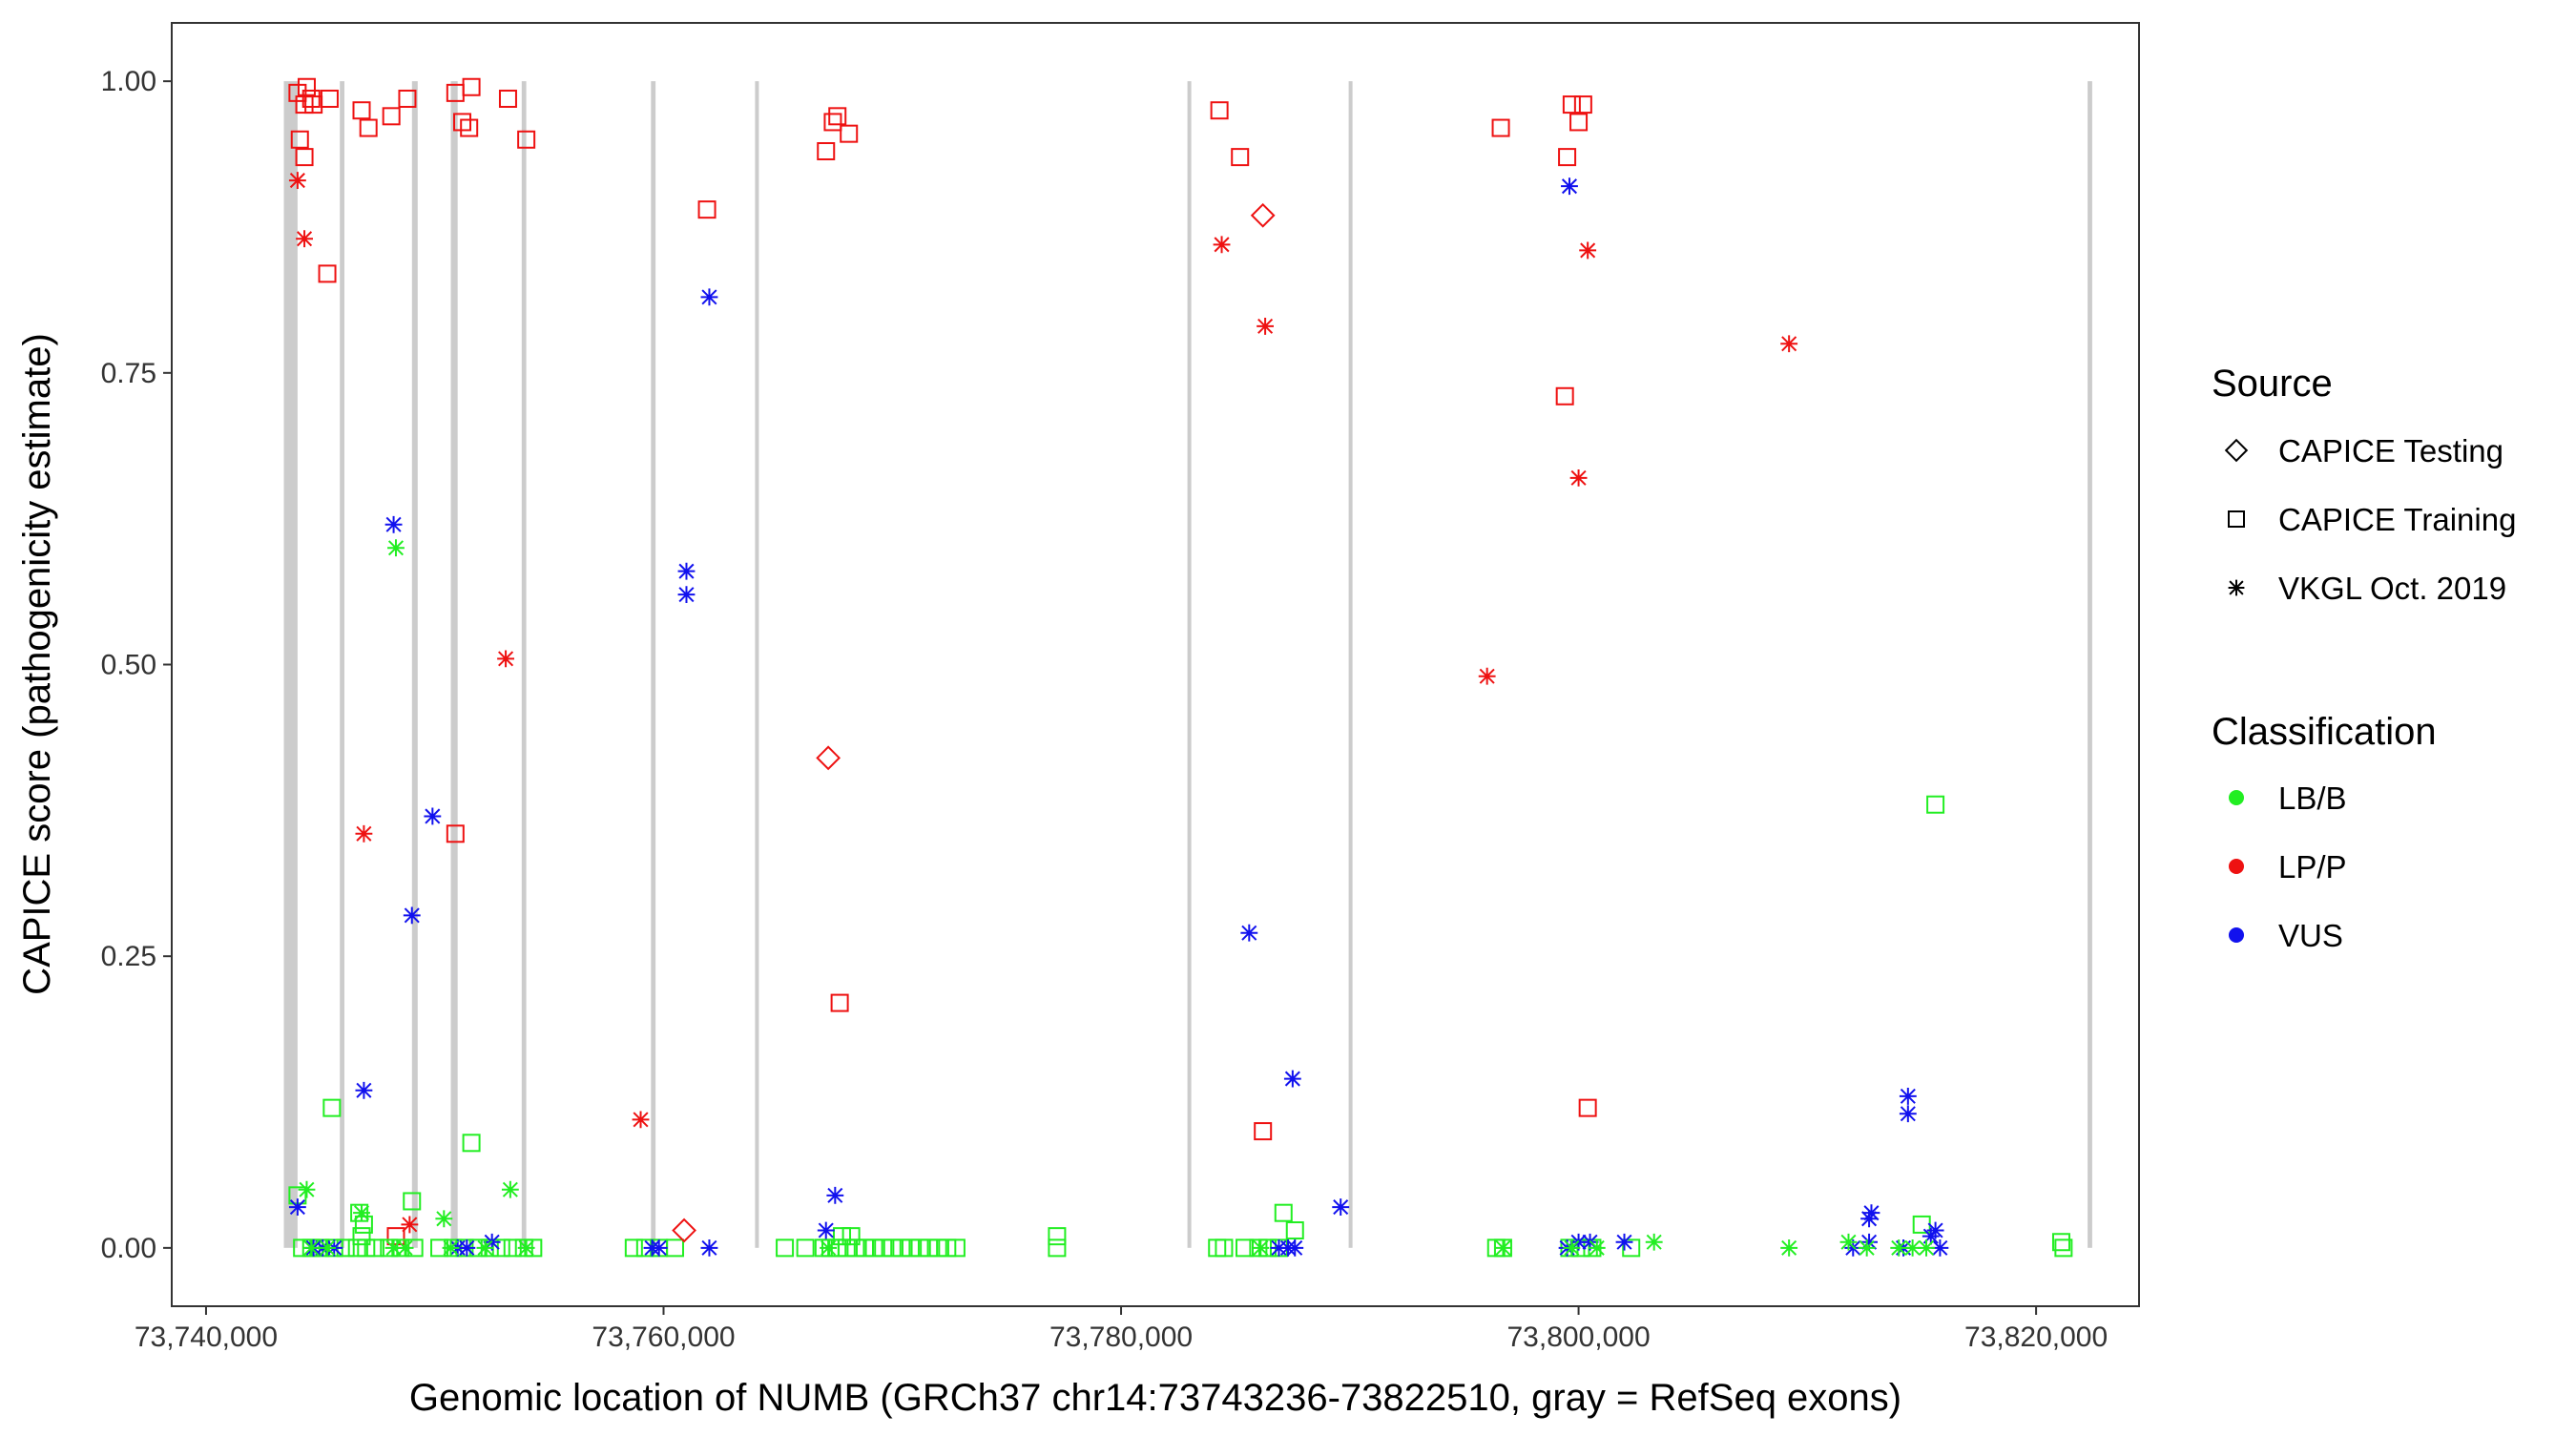 This screenshot has width=2576, height=1436. Describe the element at coordinates (2236, 935) in the screenshot. I see `legend-key-vus` at that location.